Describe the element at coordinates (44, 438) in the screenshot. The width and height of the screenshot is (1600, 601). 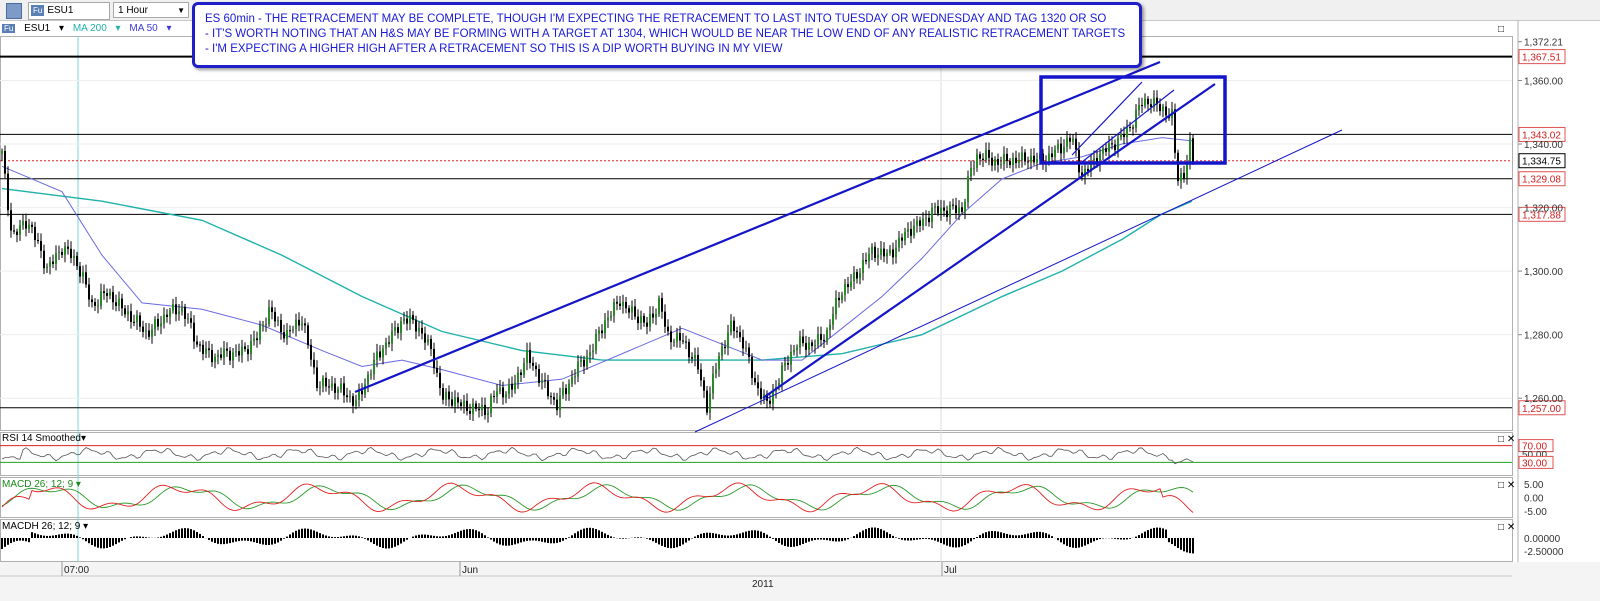
I see `rsi-pane-label: RSI 14 Smoothed▾` at that location.